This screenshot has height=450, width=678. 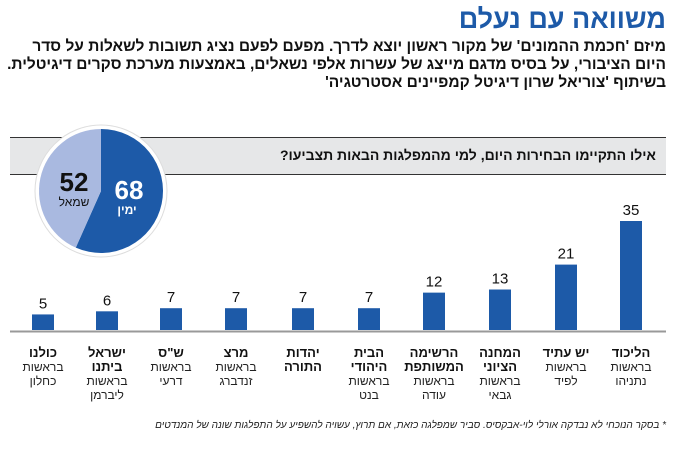 I want to click on party-label: הבית היהודי בראשות בנט, so click(x=369, y=374).